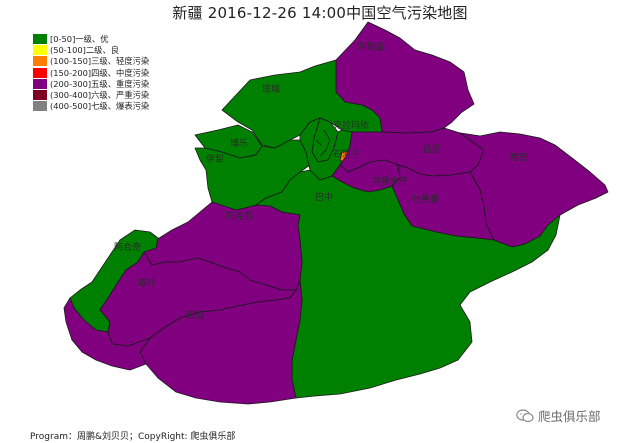  I want to click on legend-label: (100-150]三级、轻度污染, so click(100, 61).